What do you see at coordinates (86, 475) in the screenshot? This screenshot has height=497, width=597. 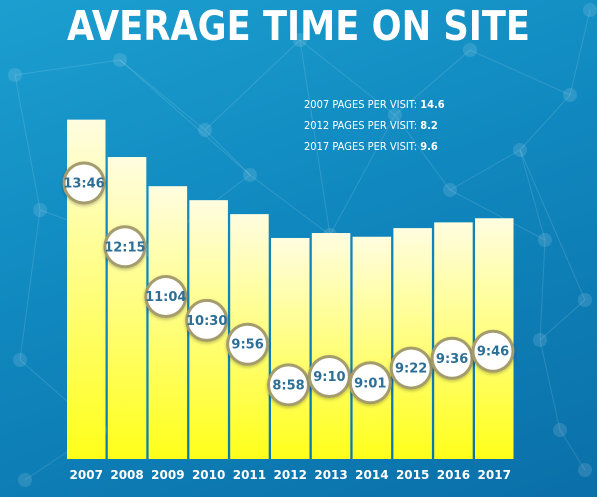 I see `x-tick-2007: 2007` at bounding box center [86, 475].